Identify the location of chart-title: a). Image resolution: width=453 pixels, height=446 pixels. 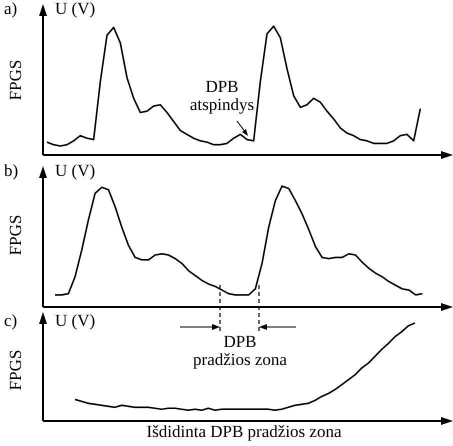
(11, 9).